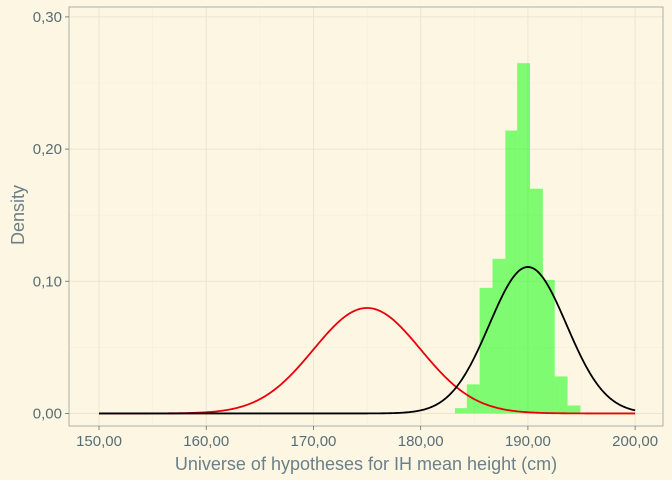 This screenshot has width=672, height=480. What do you see at coordinates (47, 17) in the screenshot?
I see `y-tick-label: 0,30` at bounding box center [47, 17].